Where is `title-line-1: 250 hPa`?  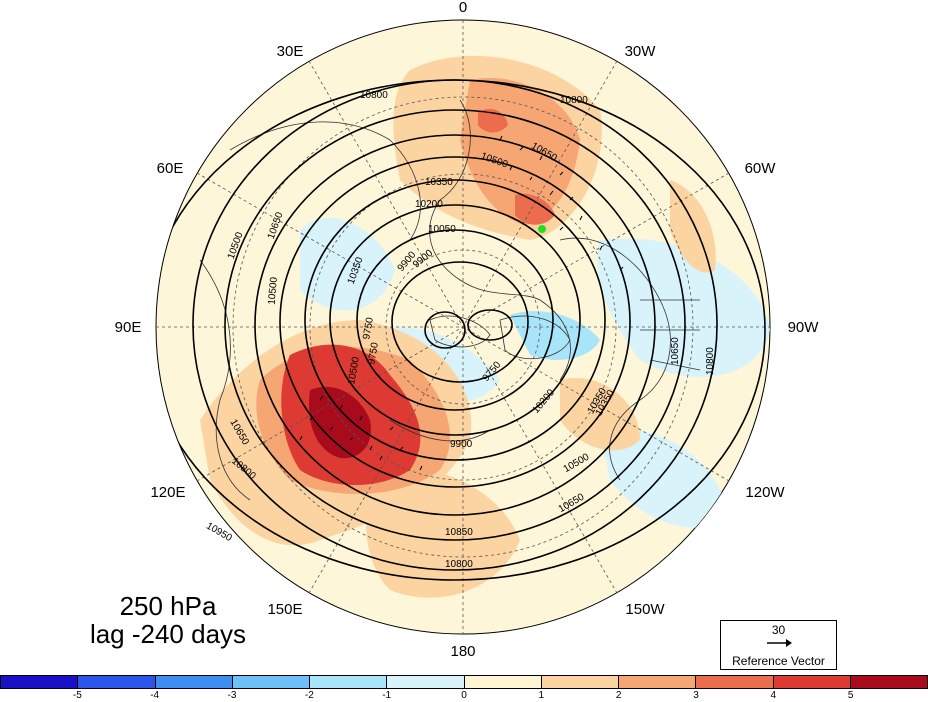 title-line-1: 250 hPa is located at coordinates (168, 606).